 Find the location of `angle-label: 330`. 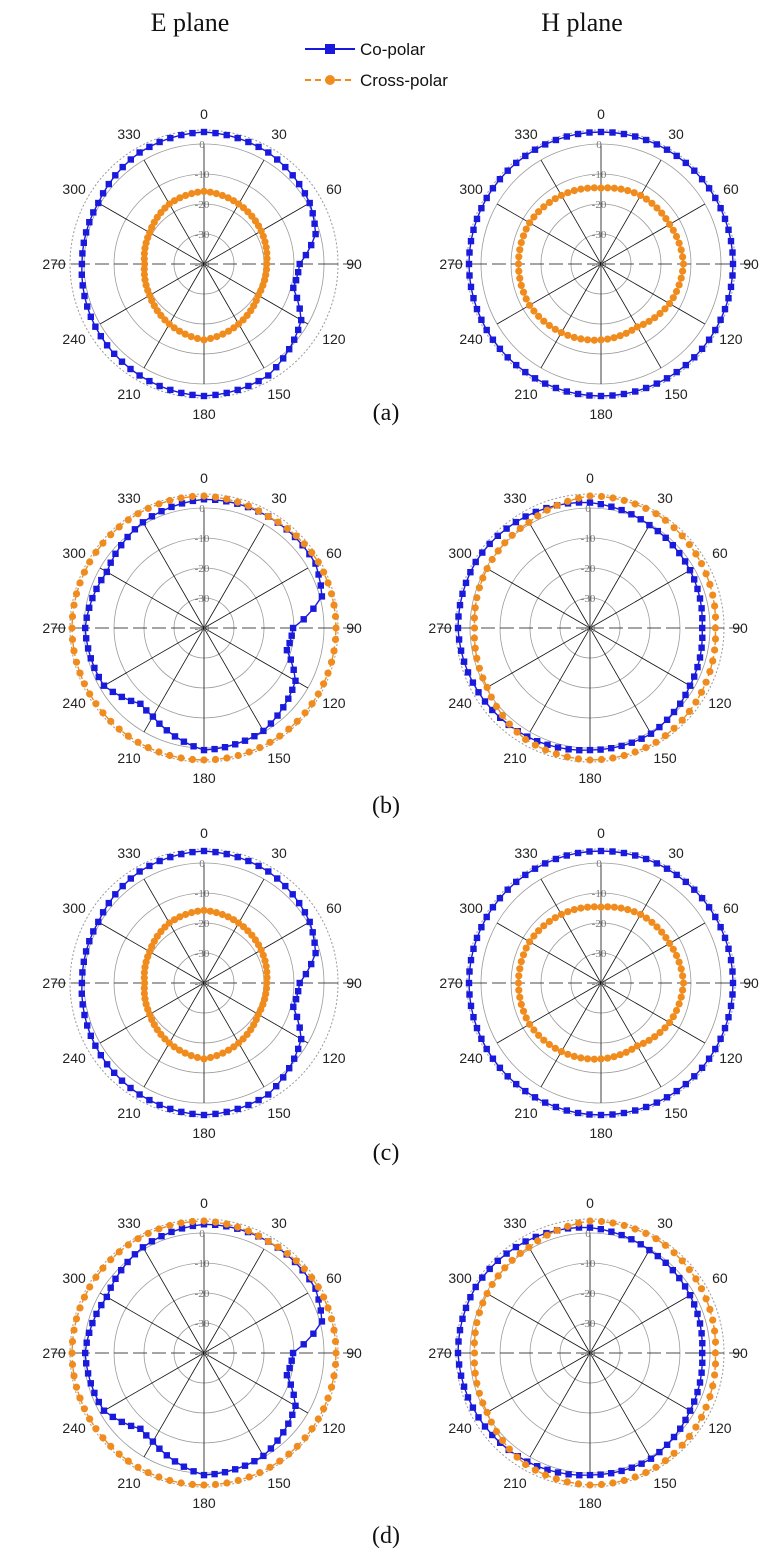

angle-label: 330 is located at coordinates (526, 134).